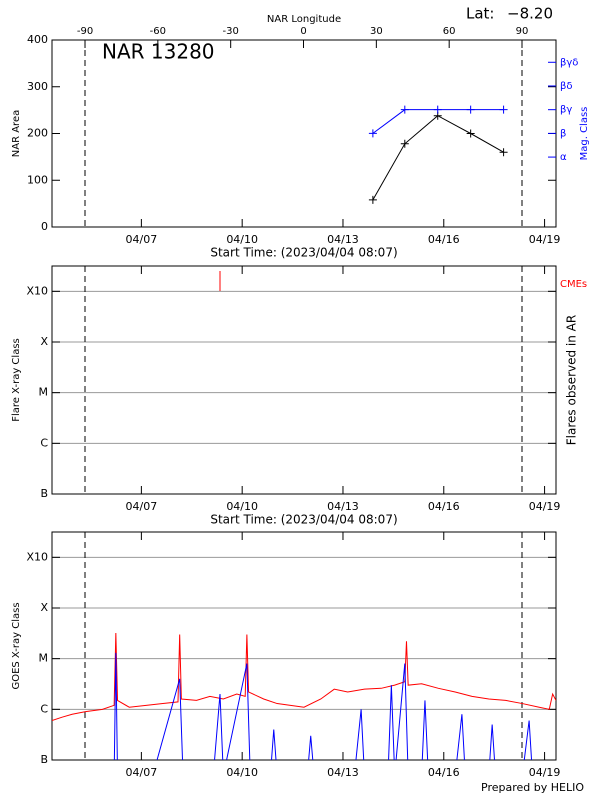 The height and width of the screenshot is (800, 600). I want to click on y-tick-label: 0, so click(44, 226).